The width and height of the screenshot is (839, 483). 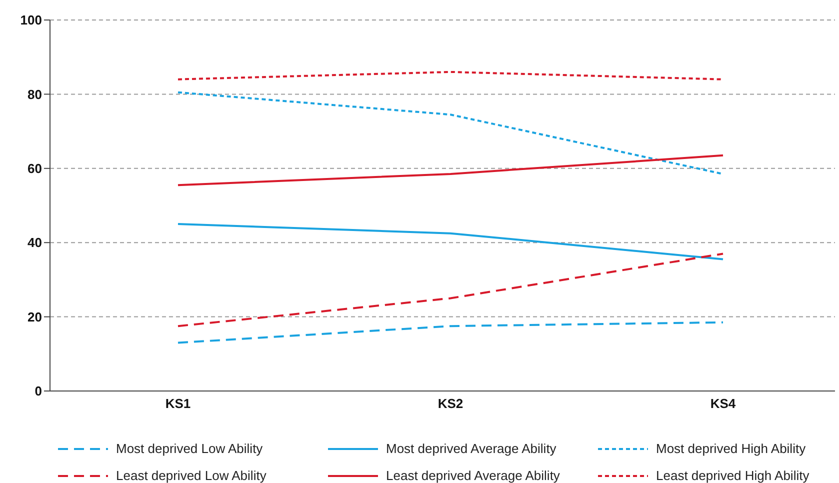 What do you see at coordinates (178, 404) in the screenshot?
I see `x-tick-label: KS1` at bounding box center [178, 404].